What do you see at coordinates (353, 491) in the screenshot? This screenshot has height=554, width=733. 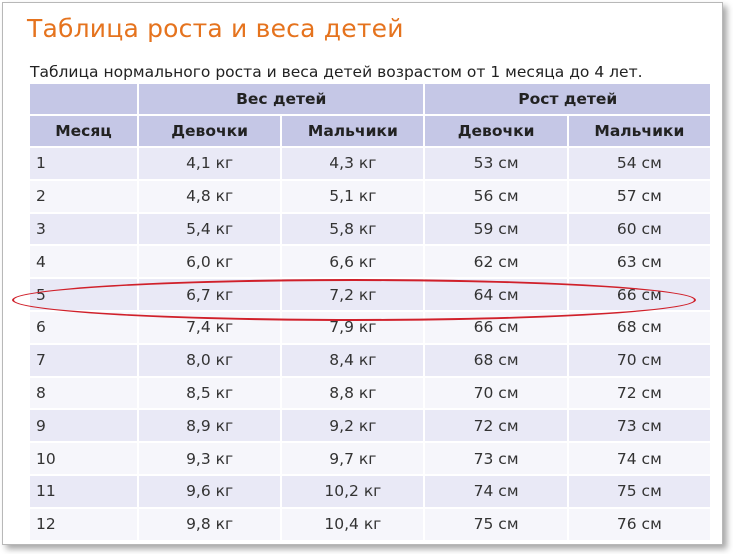 I see `weight-boys-cell: 10,2 кг` at bounding box center [353, 491].